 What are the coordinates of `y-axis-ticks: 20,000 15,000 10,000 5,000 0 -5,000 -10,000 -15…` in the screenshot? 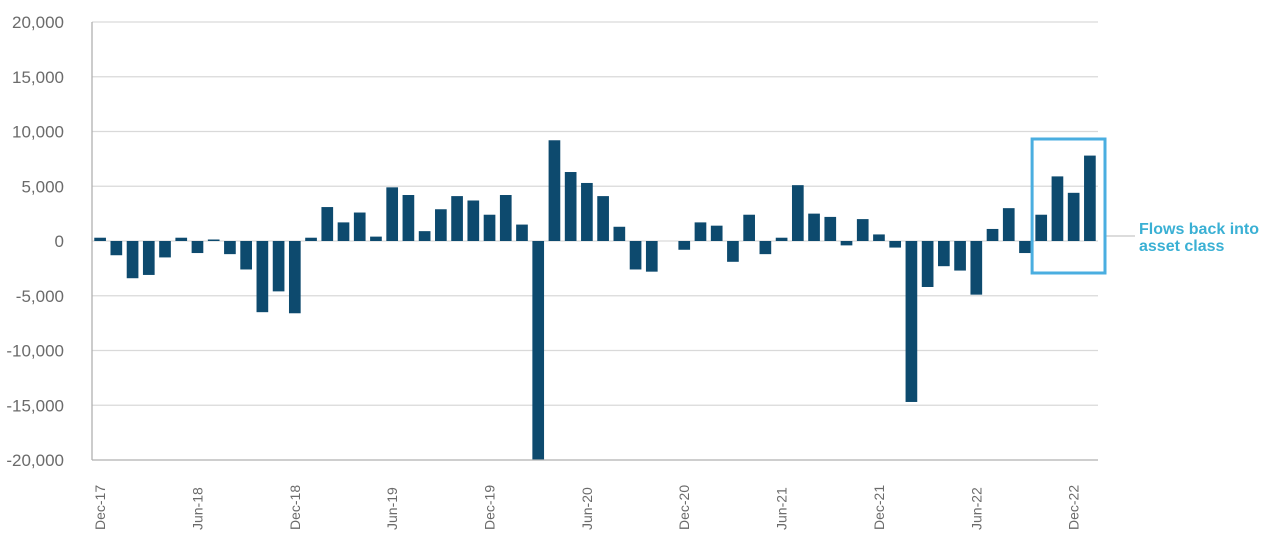 It's located at (35, 241).